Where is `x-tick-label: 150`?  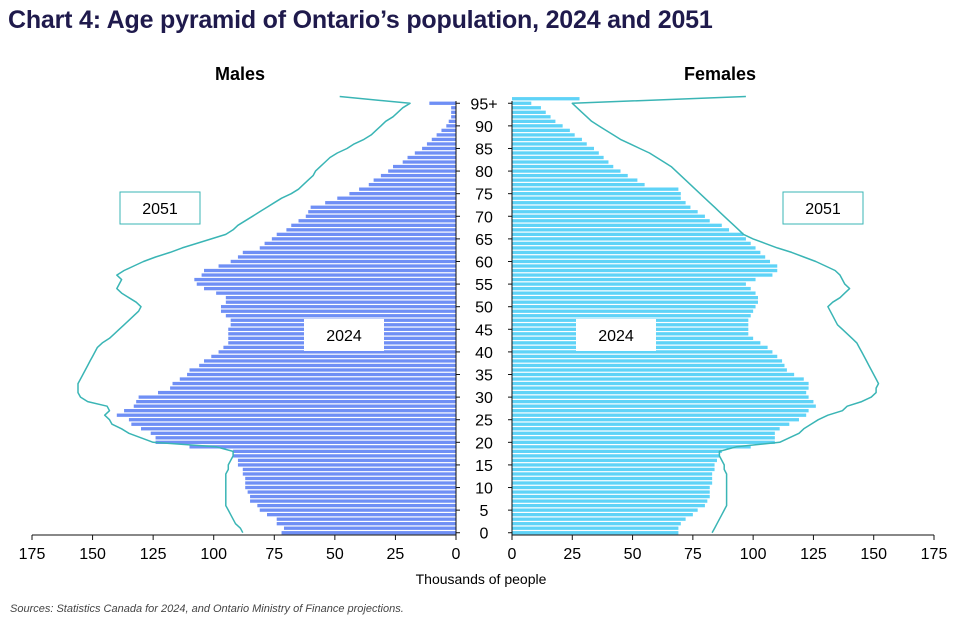 x-tick-label: 150 is located at coordinates (873, 554).